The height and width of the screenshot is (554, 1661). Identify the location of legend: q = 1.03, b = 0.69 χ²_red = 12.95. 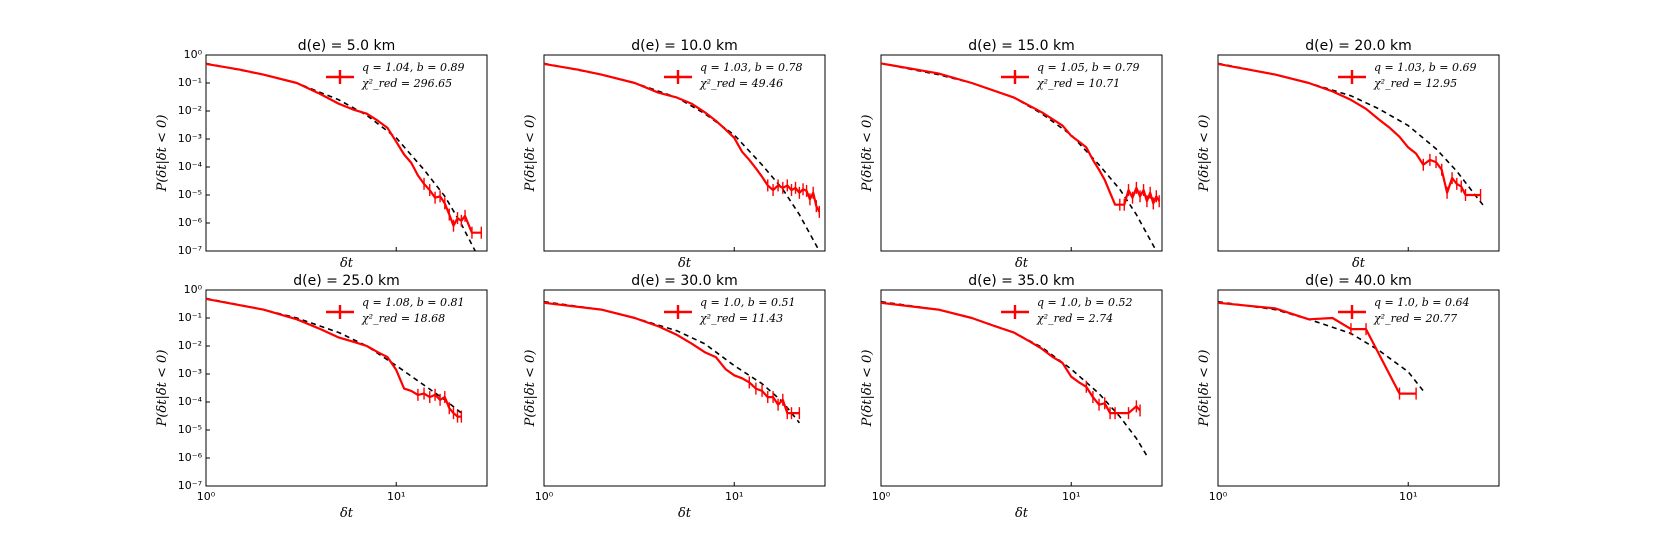
(1407, 75).